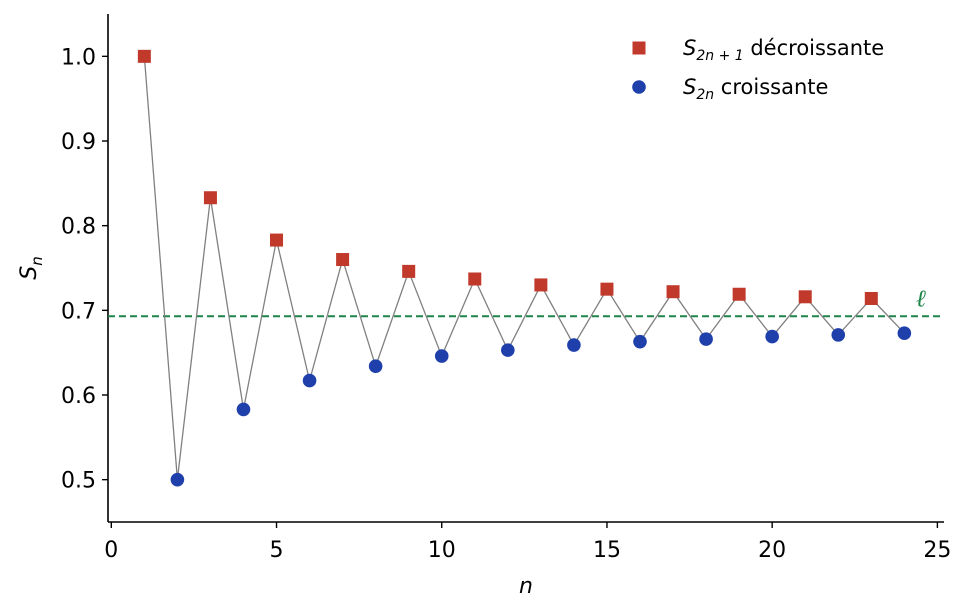 This screenshot has width=972, height=615. What do you see at coordinates (814, 48) in the screenshot?
I see `legend-description: décroissante` at bounding box center [814, 48].